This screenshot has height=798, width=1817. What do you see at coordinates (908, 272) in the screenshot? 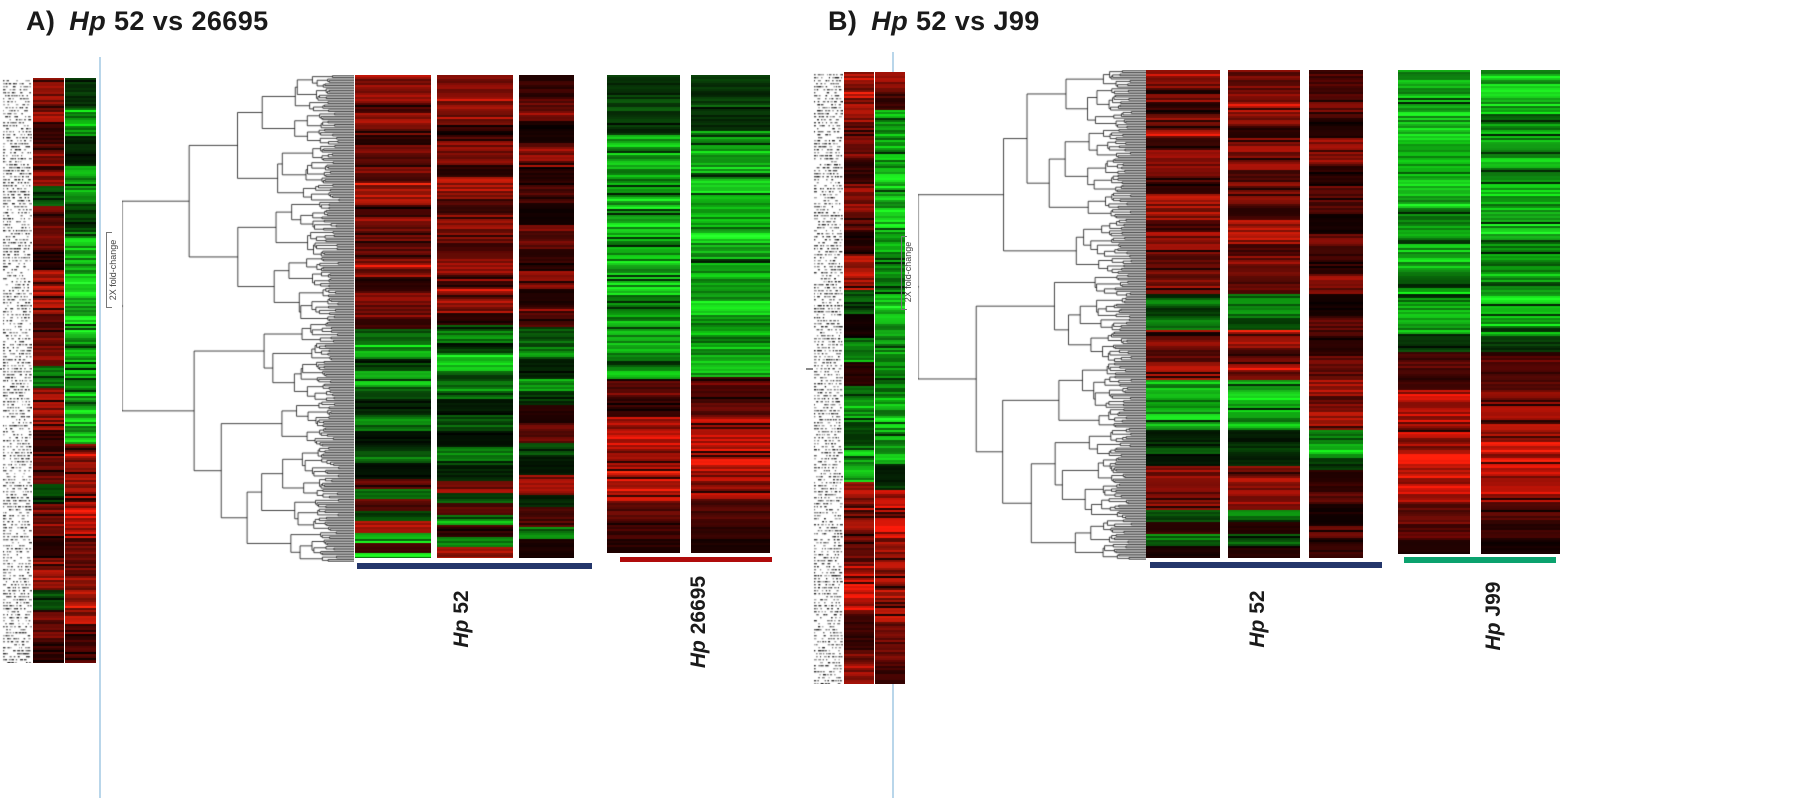
I see `panel-b-fold-change-label: 2X fold-change` at bounding box center [908, 272].